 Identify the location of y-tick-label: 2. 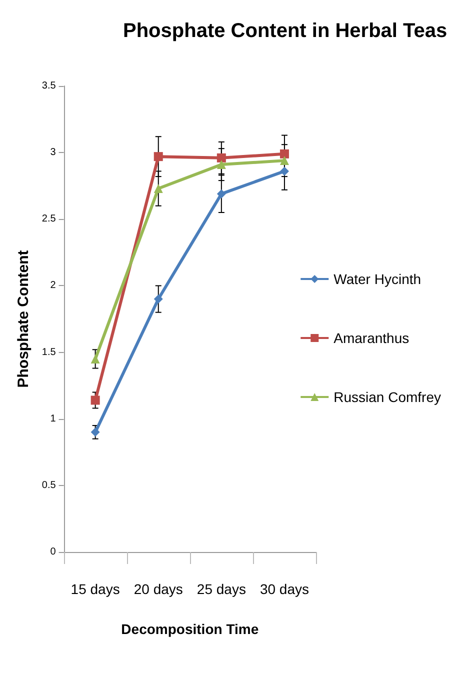
(53, 286).